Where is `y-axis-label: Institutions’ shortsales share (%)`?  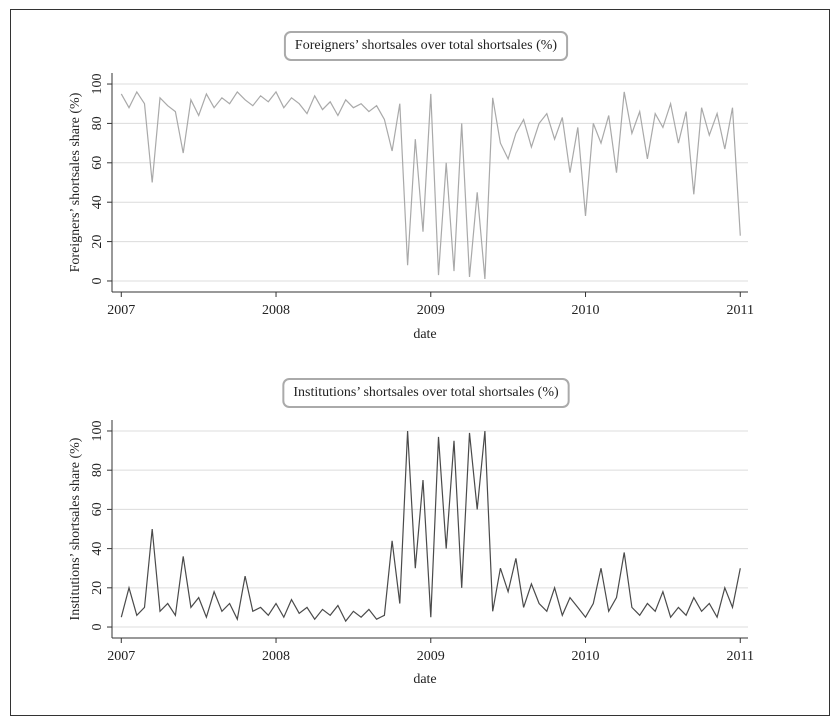 y-axis-label: Institutions’ shortsales share (%) is located at coordinates (75, 528).